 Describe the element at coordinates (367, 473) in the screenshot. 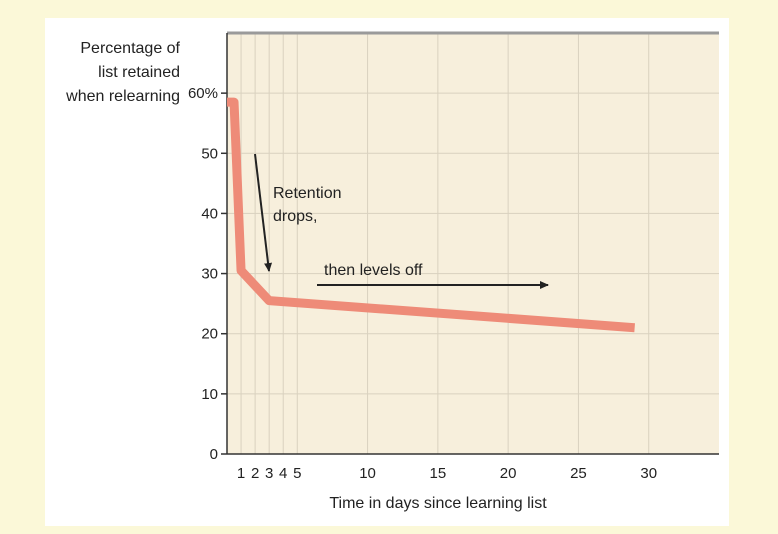

I see `x-tick-label: 10` at that location.